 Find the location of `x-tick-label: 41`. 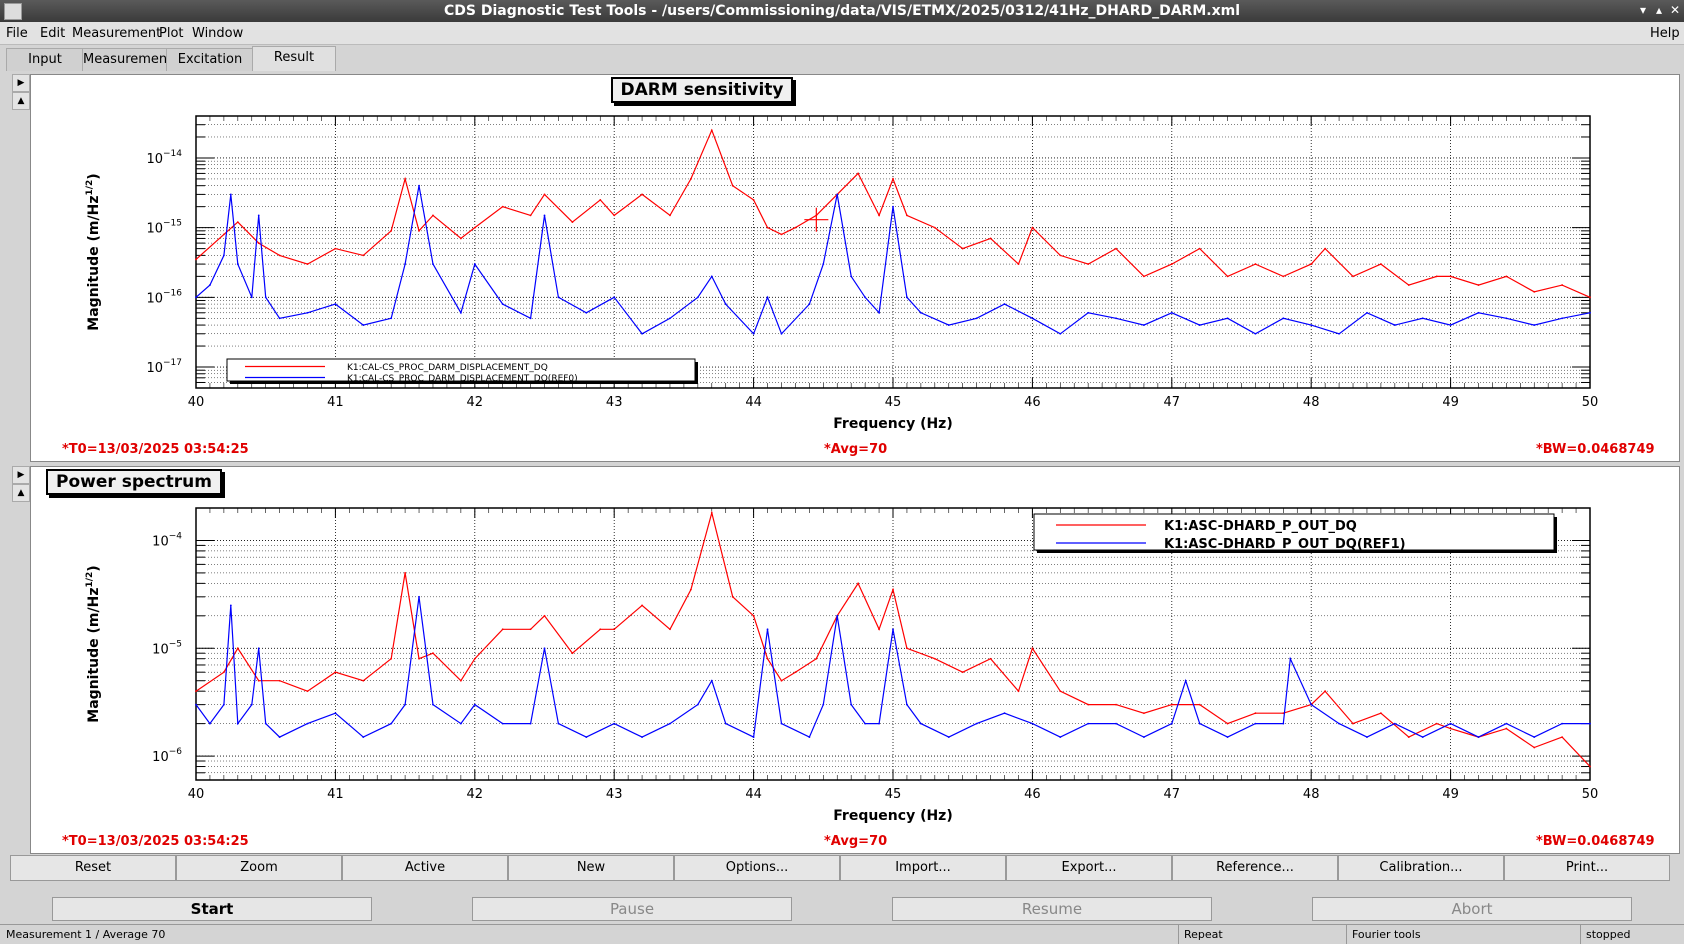

x-tick-label: 41 is located at coordinates (335, 794).